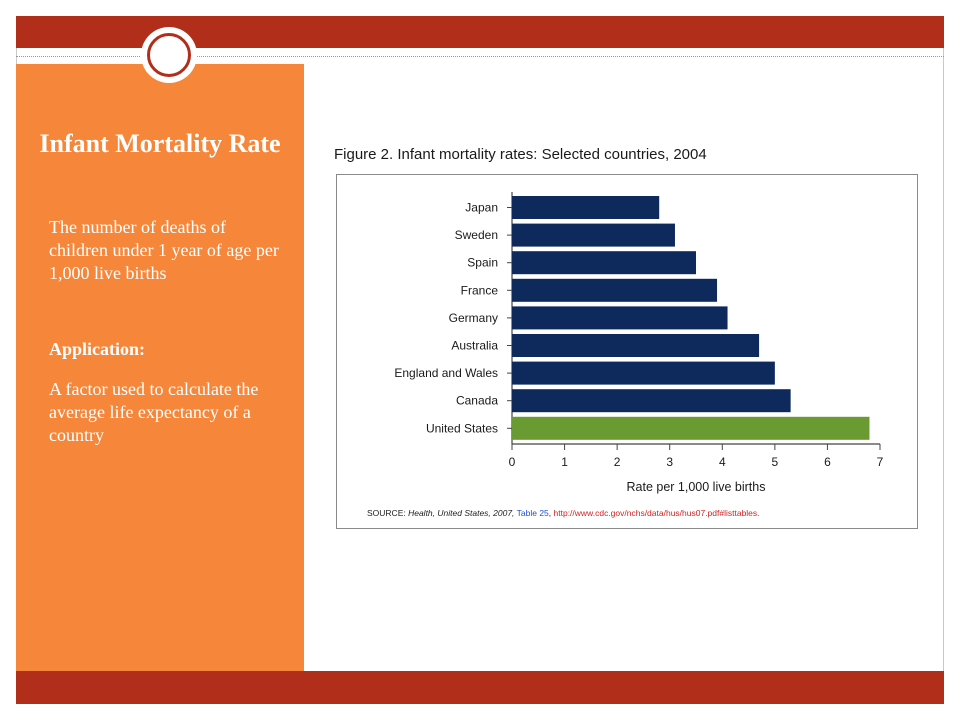 This screenshot has width=960, height=720. What do you see at coordinates (480, 56) in the screenshot?
I see `dotted-divider` at bounding box center [480, 56].